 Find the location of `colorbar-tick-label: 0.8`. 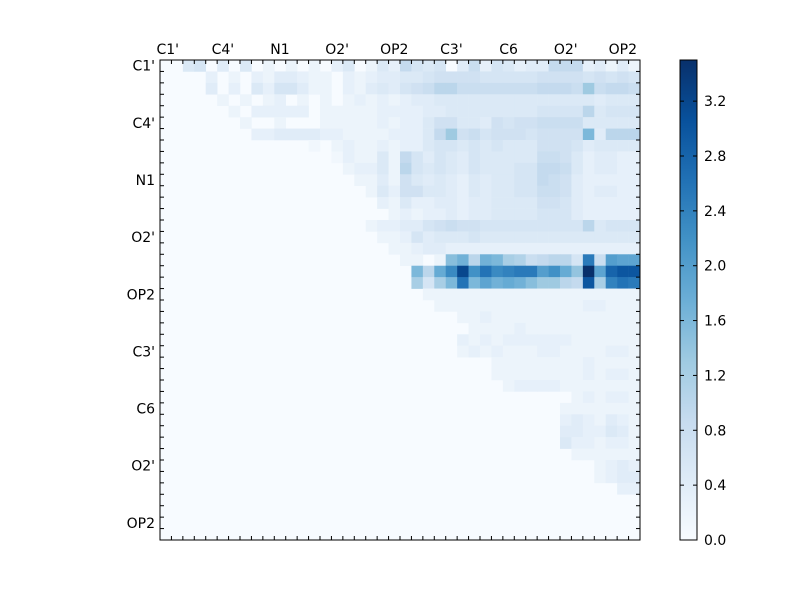

colorbar-tick-label: 0.8 is located at coordinates (715, 431).